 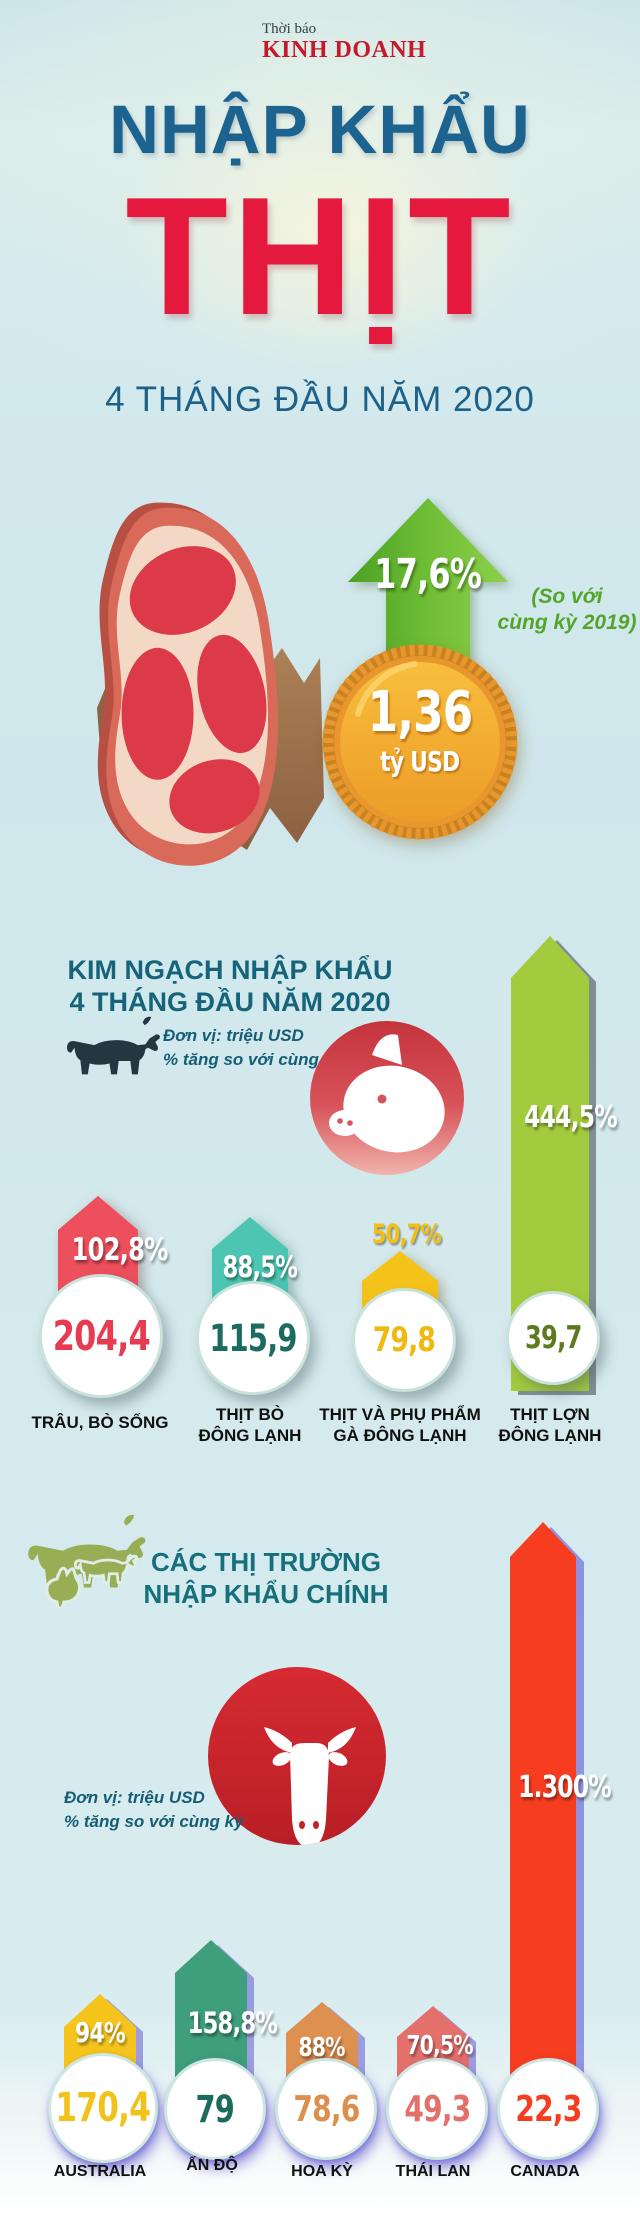 What do you see at coordinates (428, 574) in the screenshot?
I see `growth-percent: 17,6%` at bounding box center [428, 574].